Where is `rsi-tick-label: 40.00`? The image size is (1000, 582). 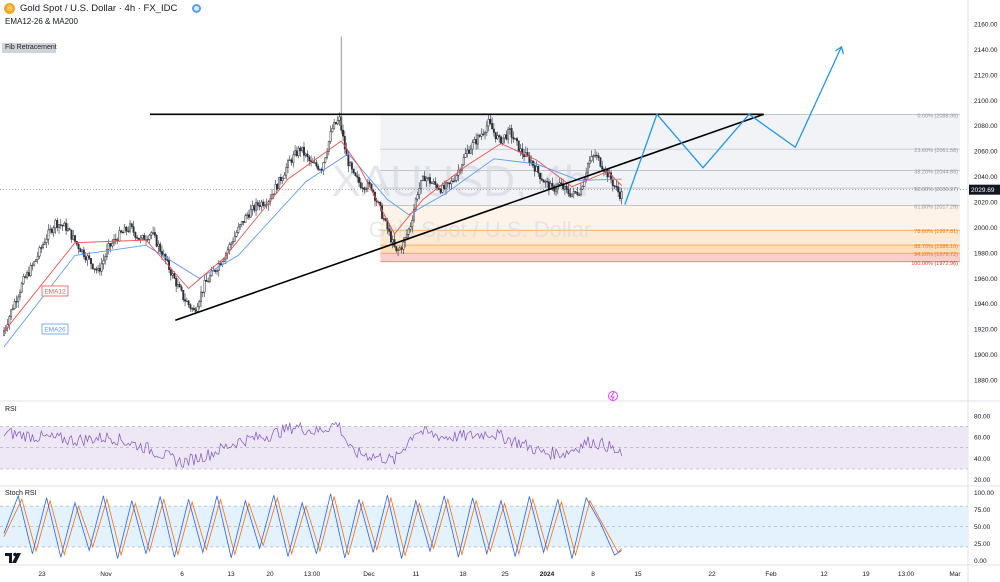
rsi-tick-label: 40.00 is located at coordinates (982, 459).